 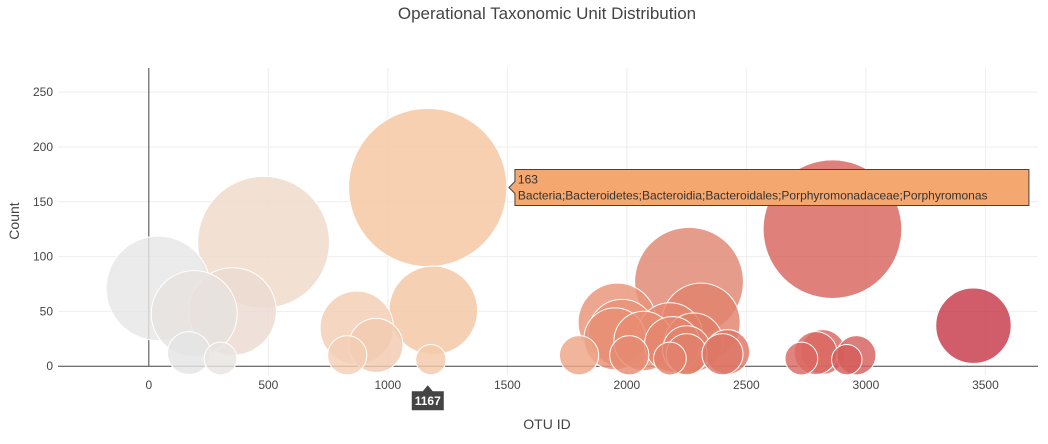 What do you see at coordinates (528, 180) in the screenshot?
I see `hover-value: 163` at bounding box center [528, 180].